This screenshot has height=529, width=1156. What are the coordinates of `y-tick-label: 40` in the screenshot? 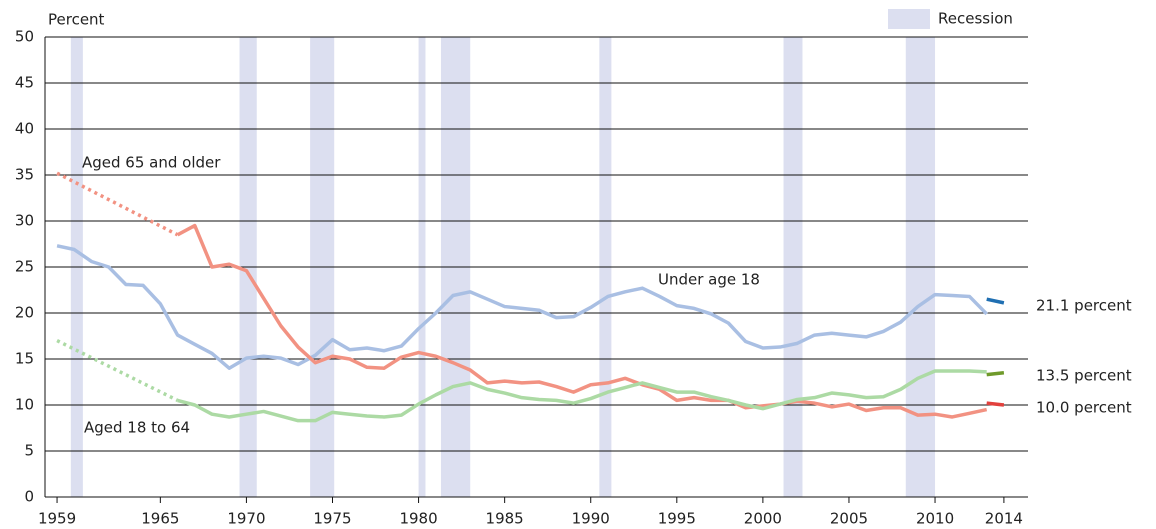 It's located at (24, 129).